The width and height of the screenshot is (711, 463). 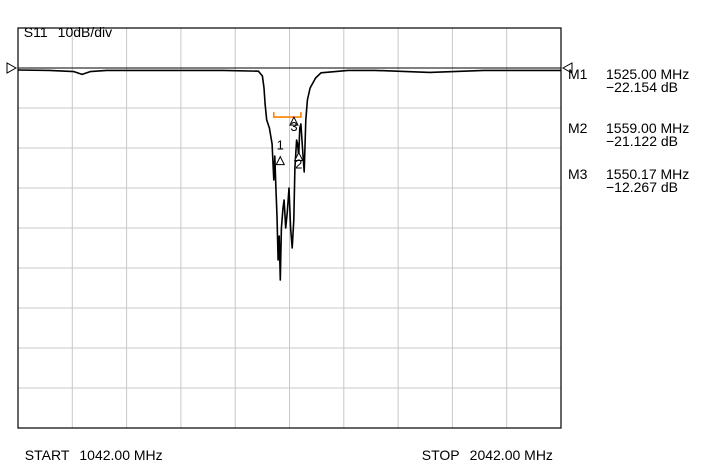 I want to click on marker-value: −12.267 dB, so click(x=642, y=187).